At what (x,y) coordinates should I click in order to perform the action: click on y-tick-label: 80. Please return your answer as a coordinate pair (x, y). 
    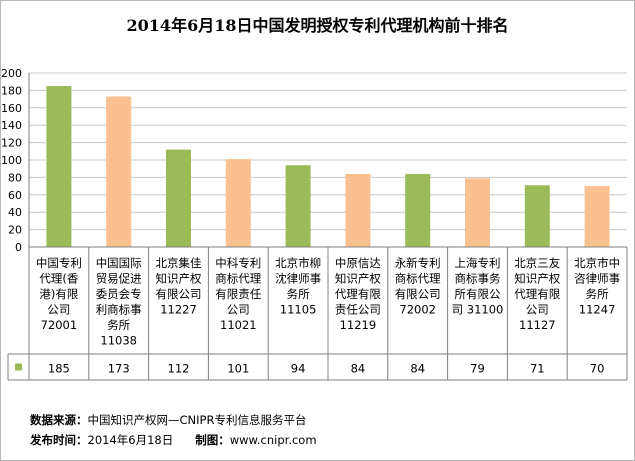
    Looking at the image, I should click on (15, 177).